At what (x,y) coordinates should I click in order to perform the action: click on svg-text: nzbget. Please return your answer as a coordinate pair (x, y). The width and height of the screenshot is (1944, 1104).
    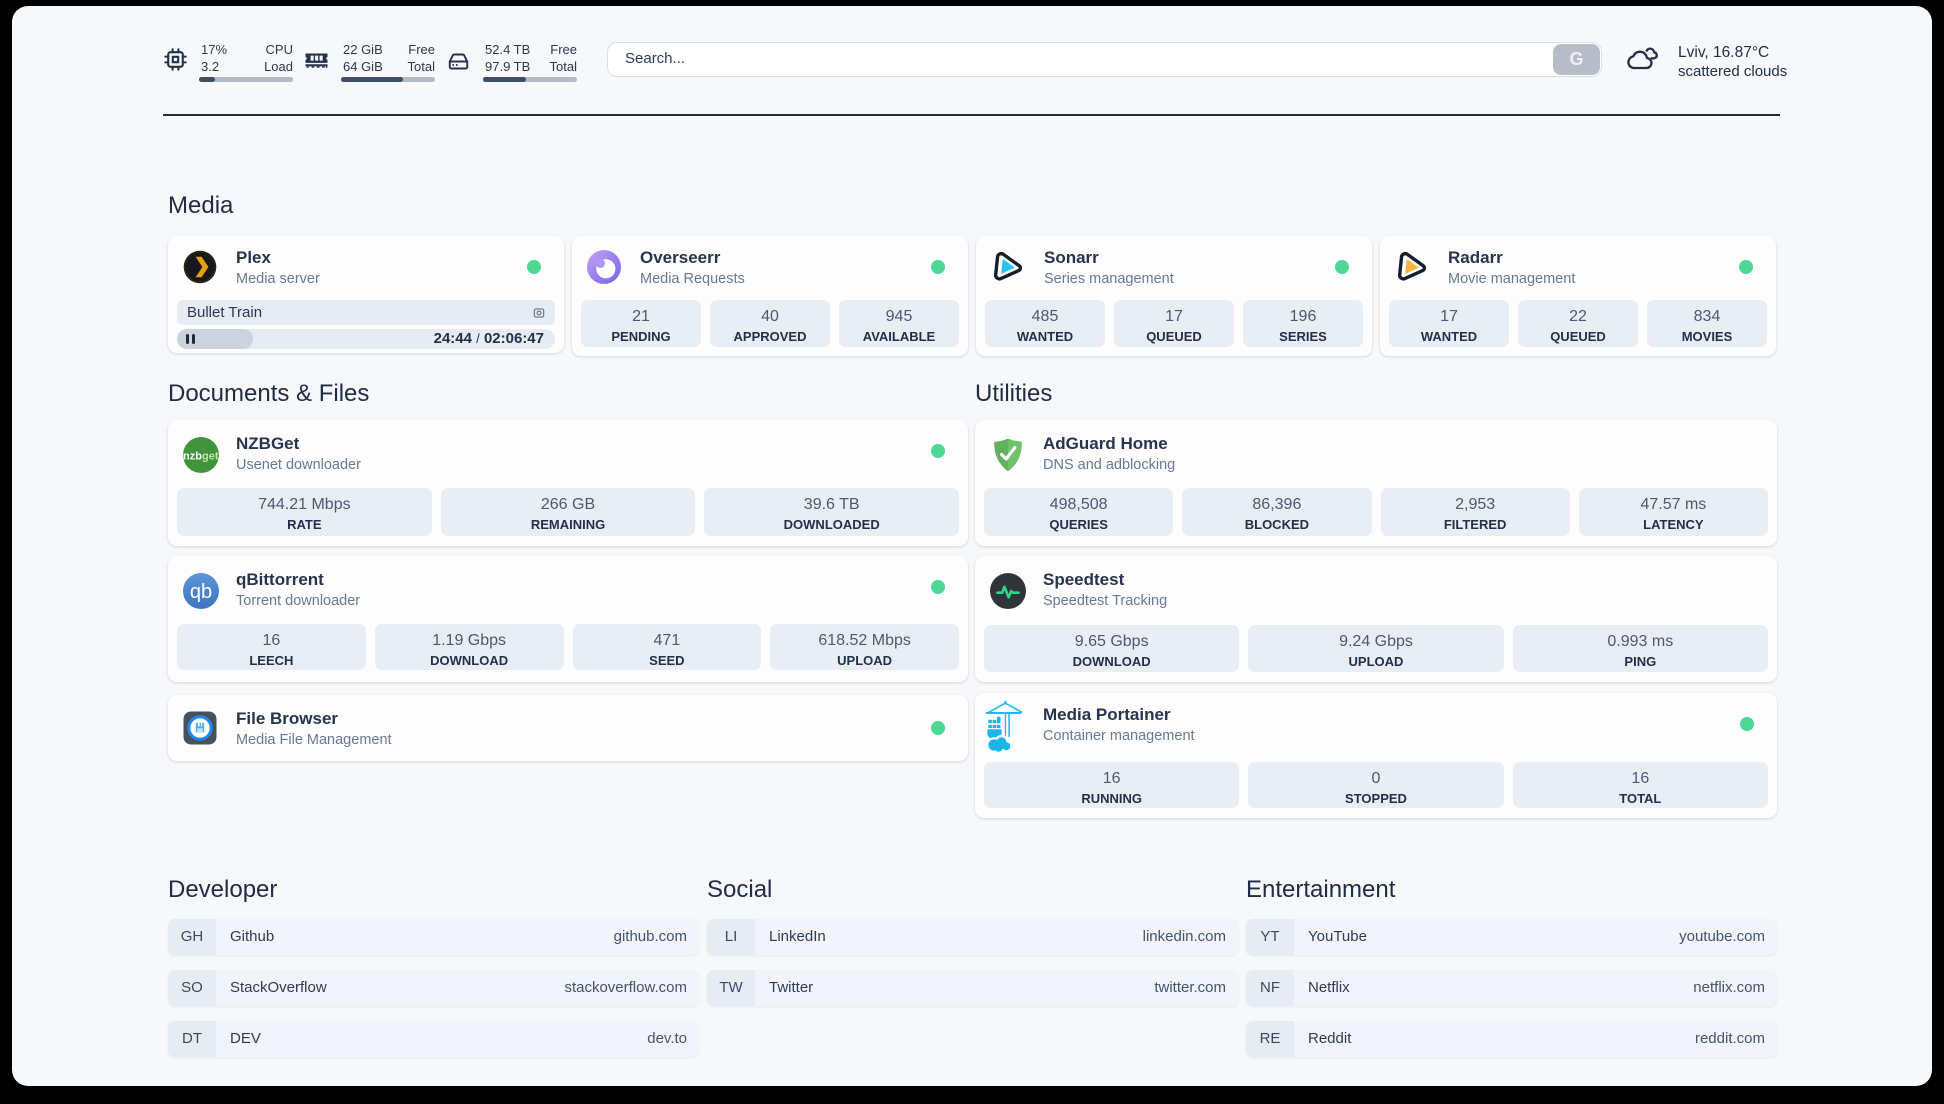
    Looking at the image, I should click on (201, 456).